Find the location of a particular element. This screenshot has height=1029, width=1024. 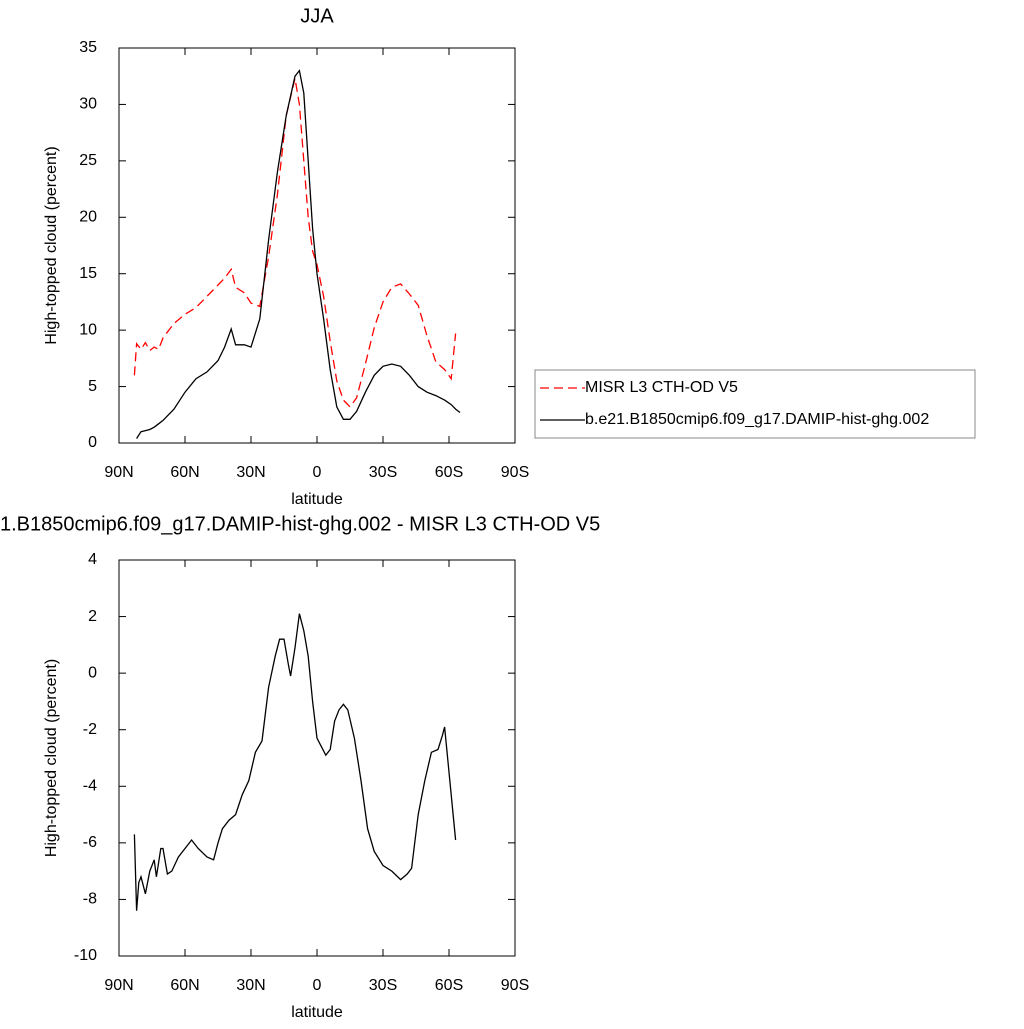

y-tick-label: 5 is located at coordinates (92, 386).